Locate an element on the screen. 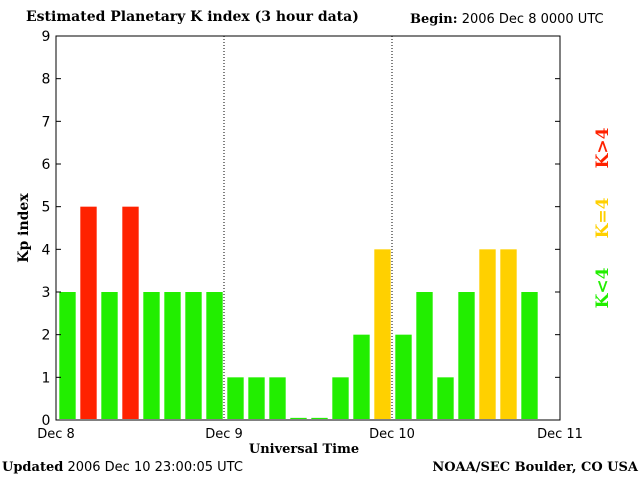 The height and width of the screenshot is (480, 640). updated-info: Updated 2006 Dec 10 23:00:05 UTC is located at coordinates (122, 467).